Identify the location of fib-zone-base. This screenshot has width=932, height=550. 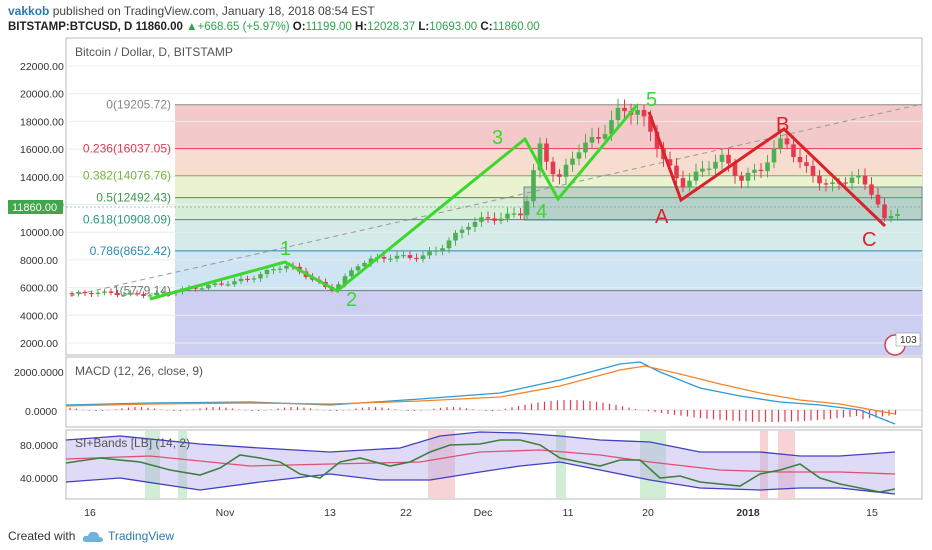
(548, 322).